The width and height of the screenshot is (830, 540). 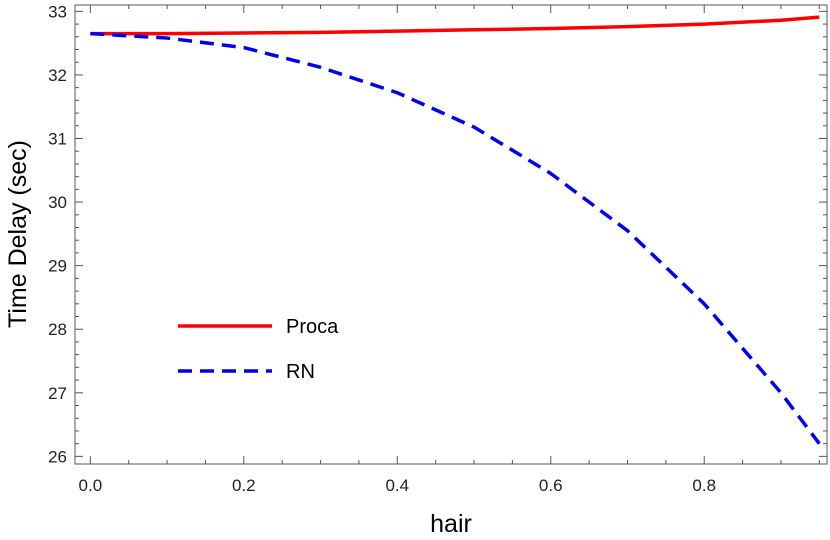 What do you see at coordinates (312, 327) in the screenshot?
I see `legend-label-proca: Proca` at bounding box center [312, 327].